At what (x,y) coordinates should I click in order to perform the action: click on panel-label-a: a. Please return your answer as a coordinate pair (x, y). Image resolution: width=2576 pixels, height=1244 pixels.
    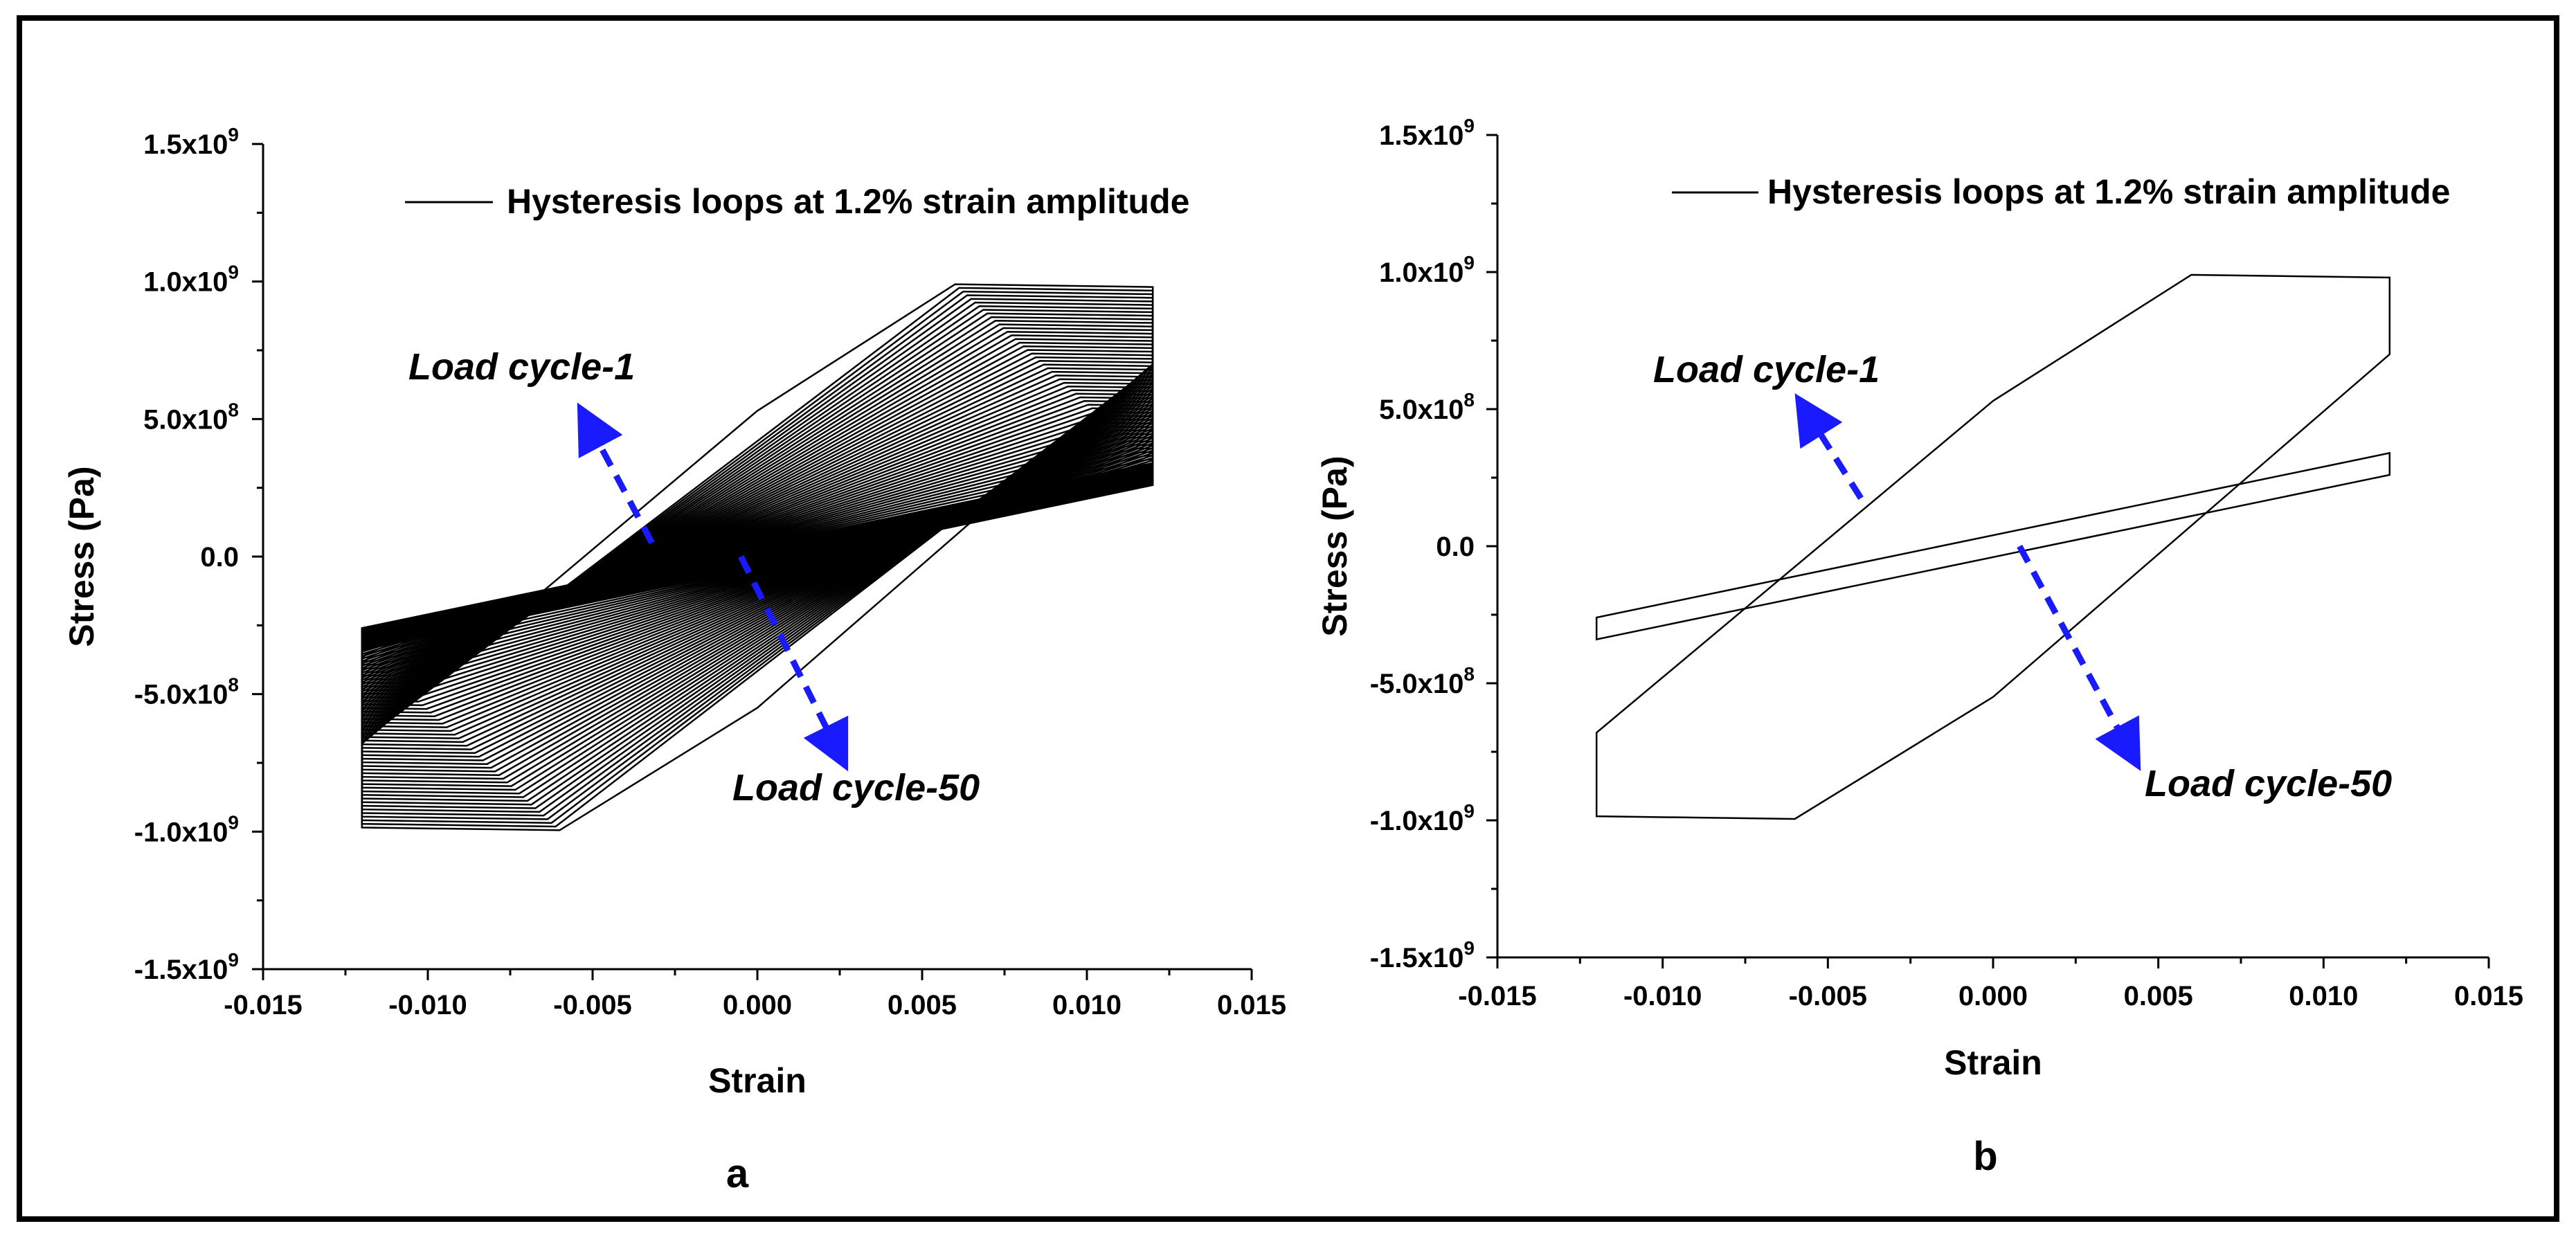
    Looking at the image, I should click on (737, 1173).